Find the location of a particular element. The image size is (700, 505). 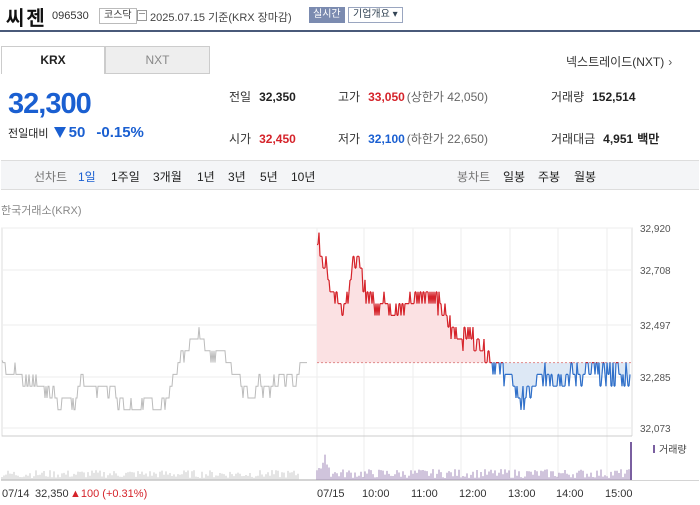

volume-legend-label: 거래량 is located at coordinates (673, 450).